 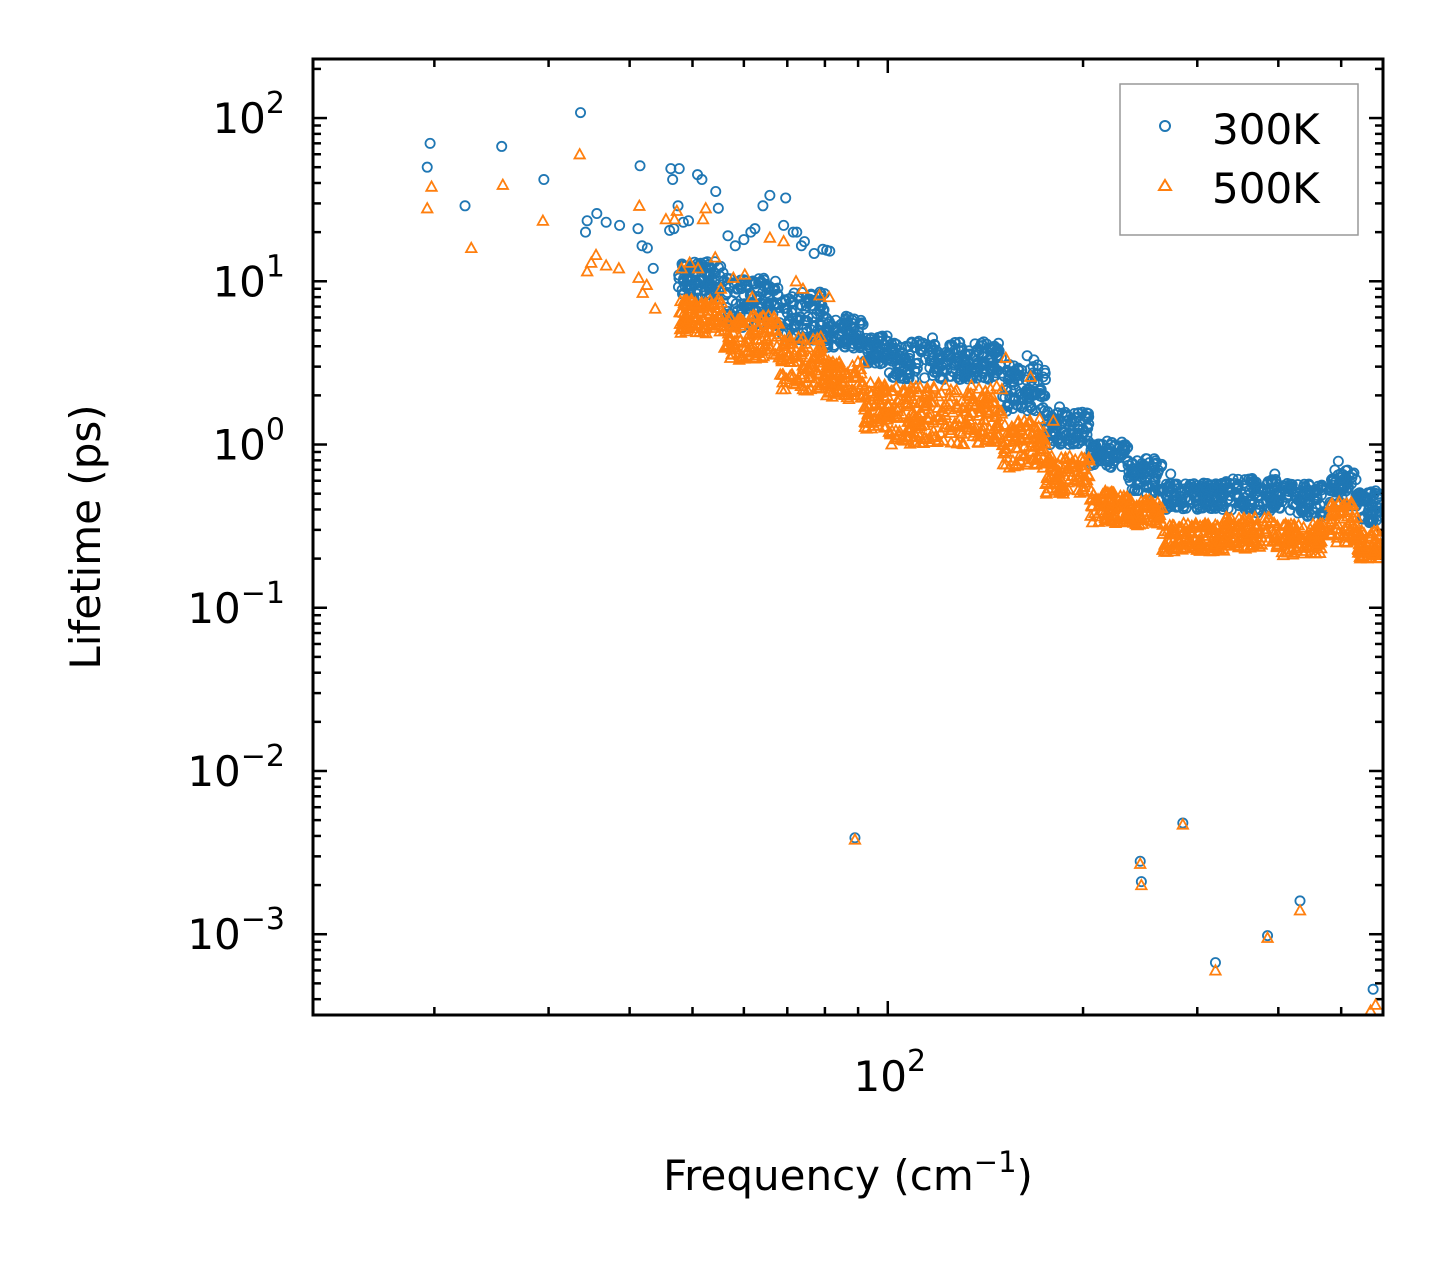 I want to click on x-axis-label: Frequency (cm−1), so click(x=848, y=1172).